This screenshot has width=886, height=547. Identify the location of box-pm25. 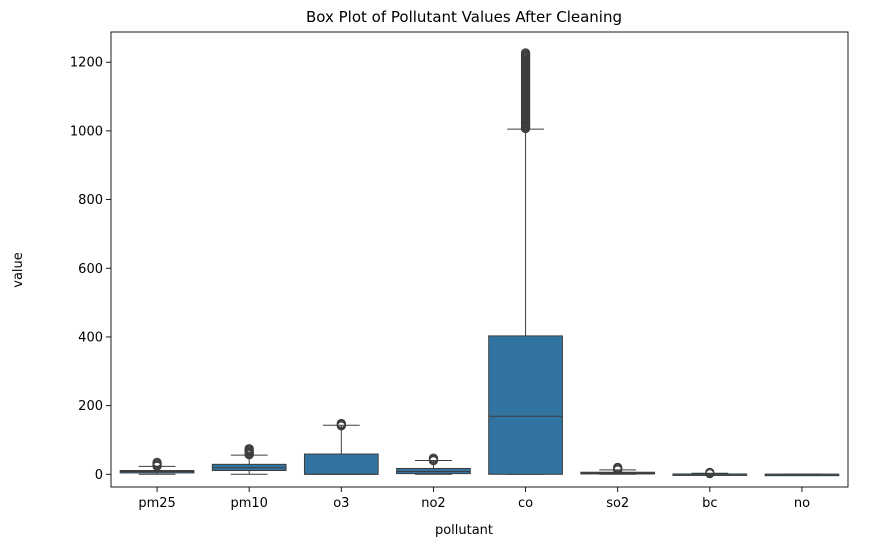
(157, 466).